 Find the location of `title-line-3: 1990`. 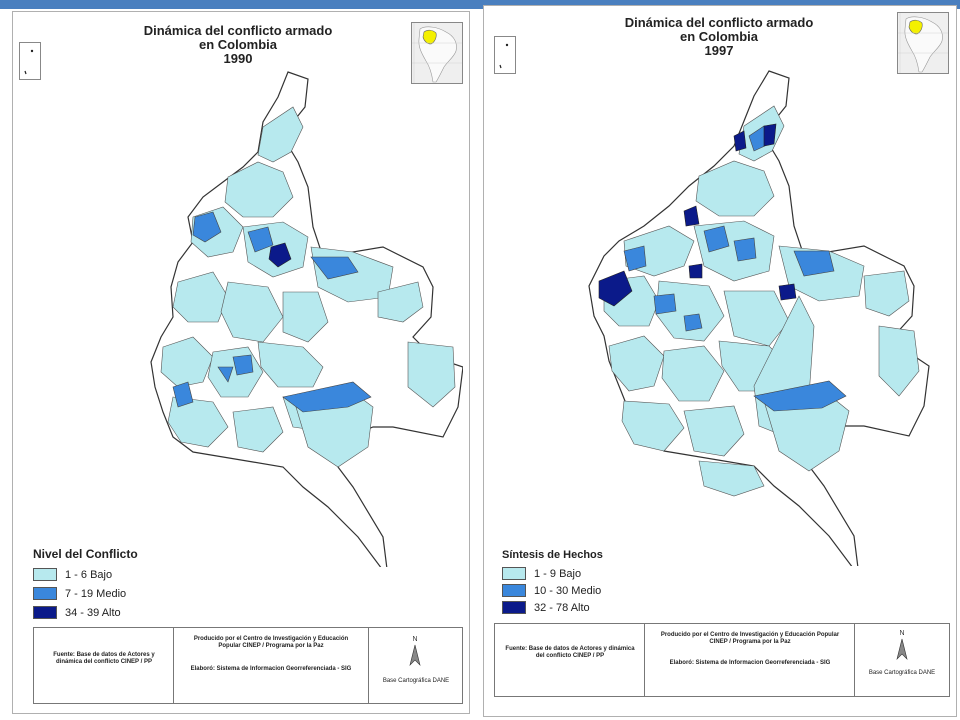

title-line-3: 1990 is located at coordinates (238, 58).